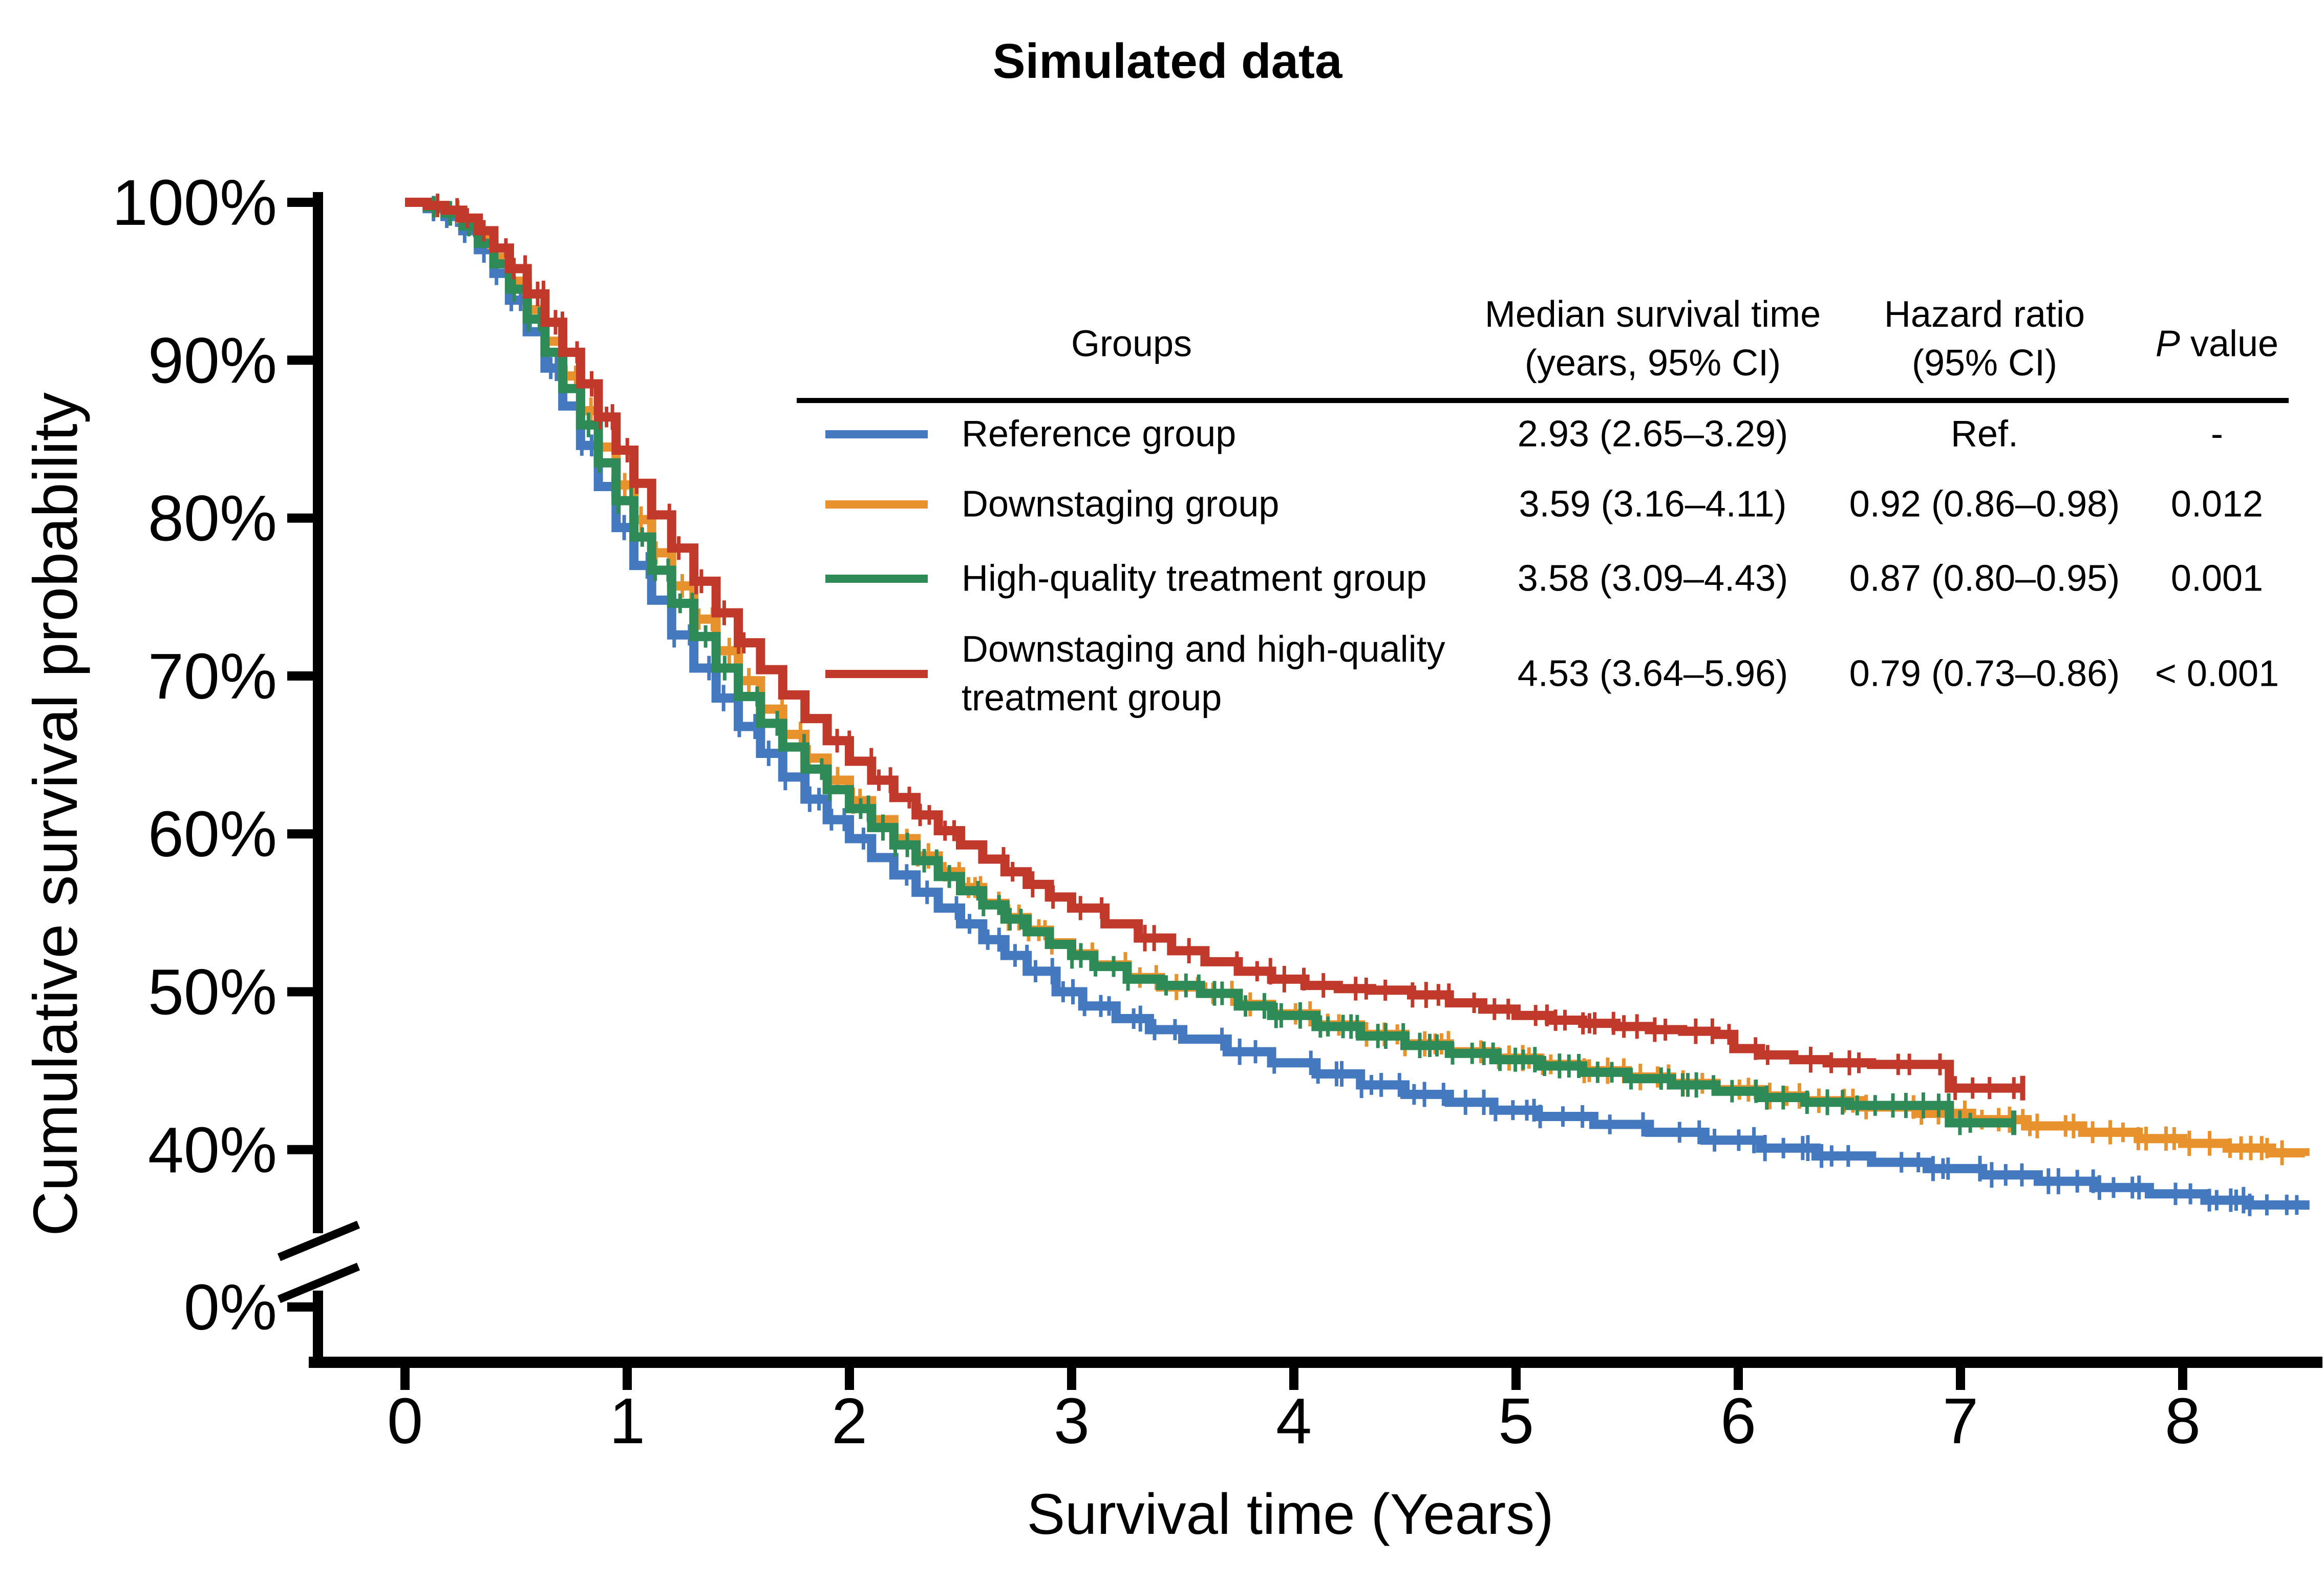 This screenshot has height=1582, width=2324. What do you see at coordinates (1960, 1421) in the screenshot?
I see `x-tick-label: 7` at bounding box center [1960, 1421].